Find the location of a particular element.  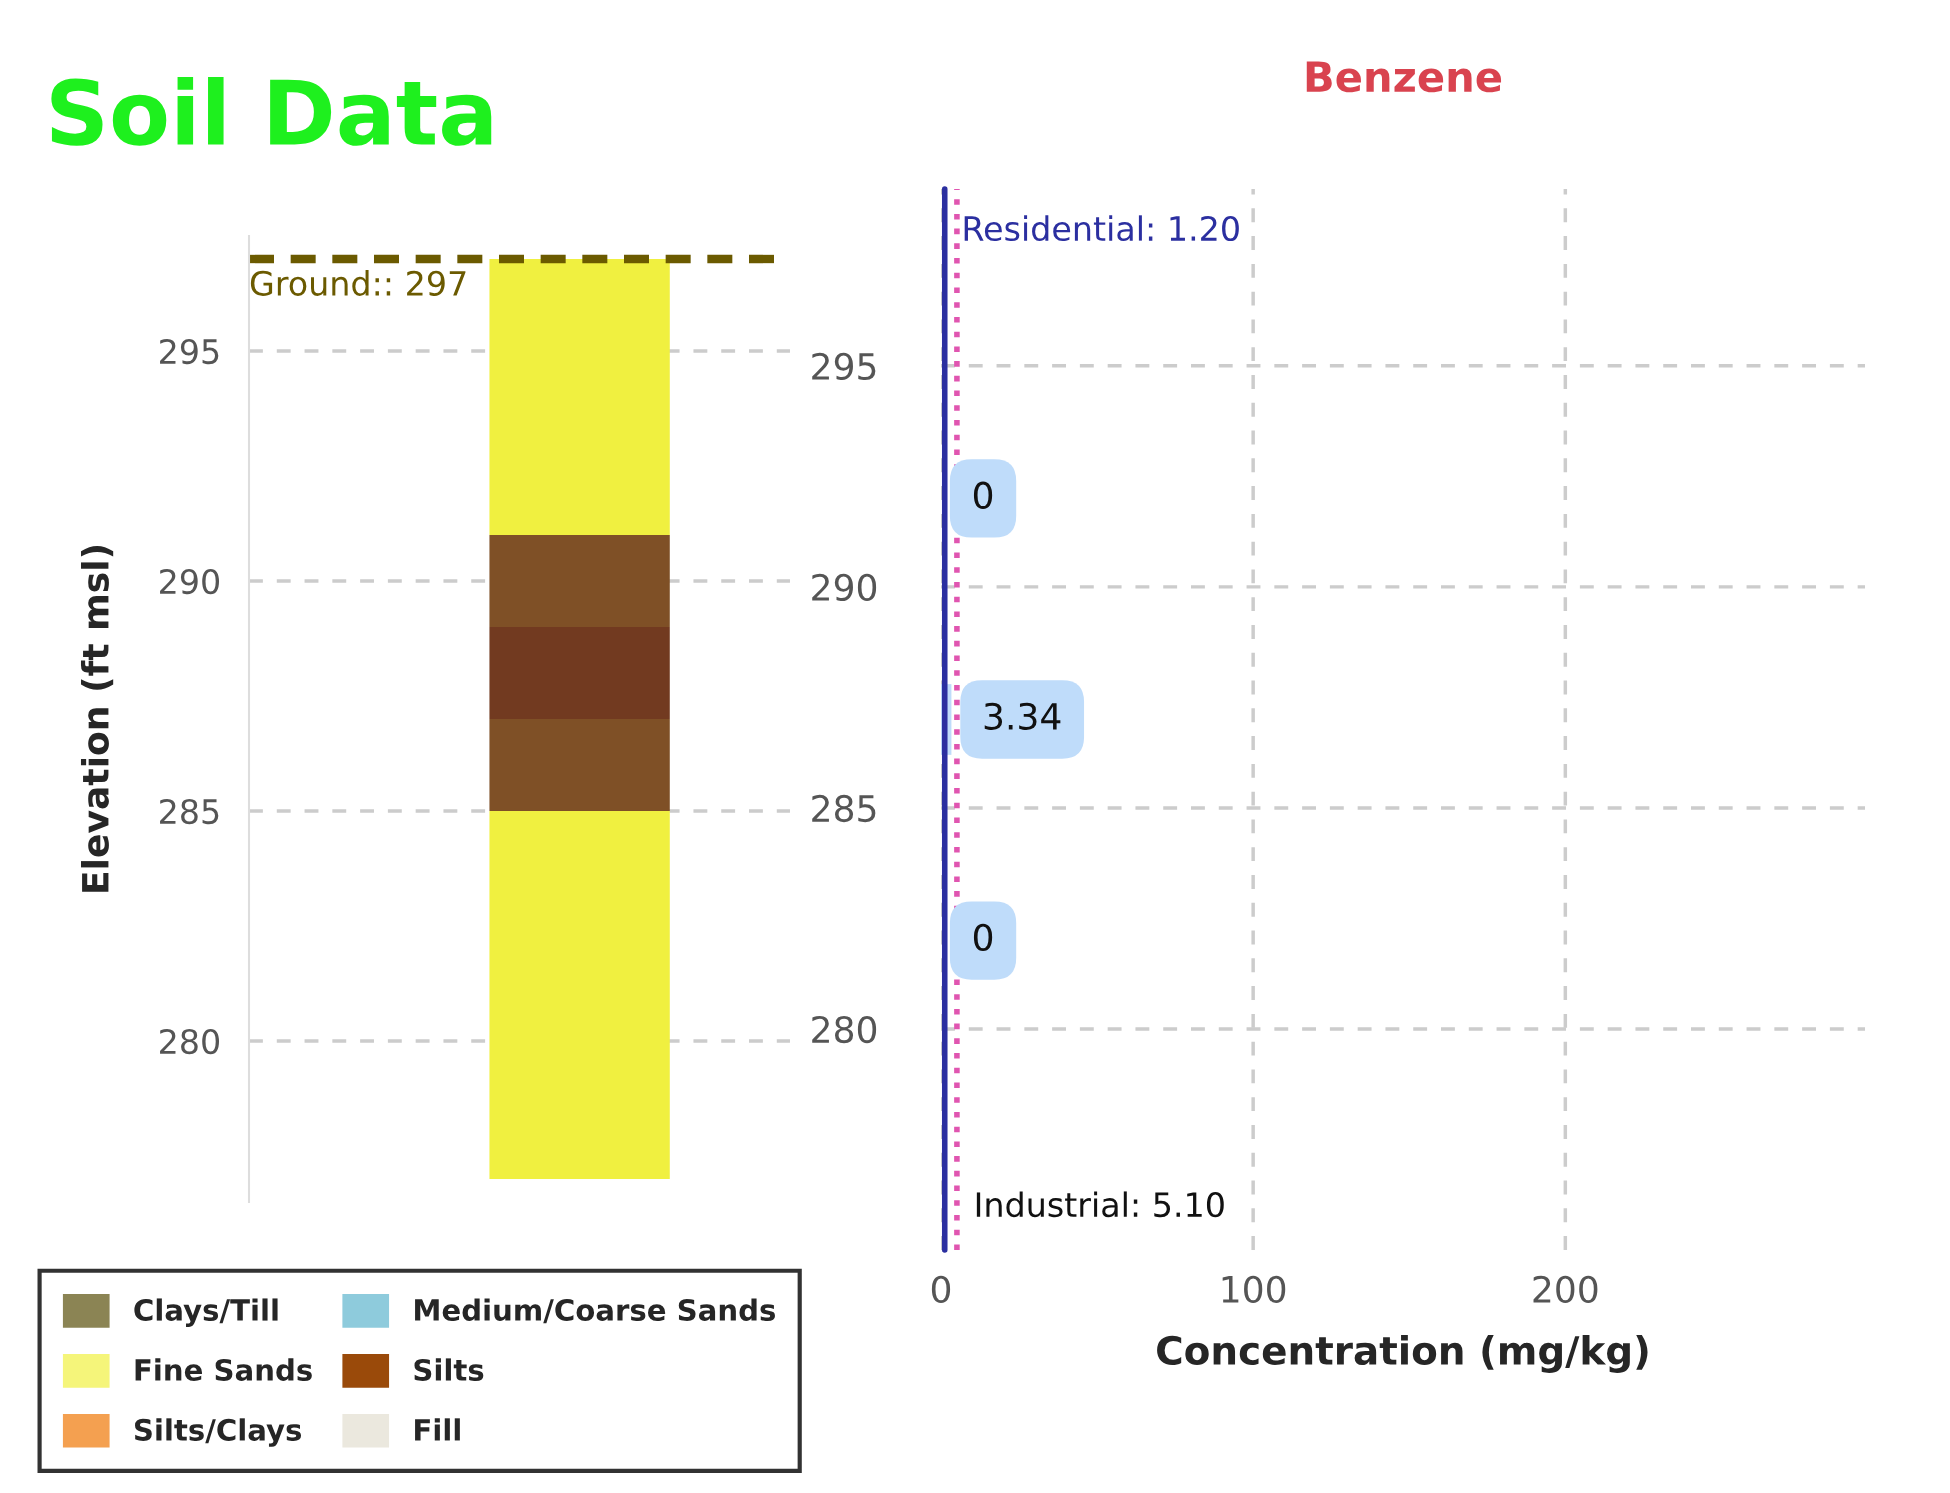

x-tick-label: 100 is located at coordinates (1254, 1289).